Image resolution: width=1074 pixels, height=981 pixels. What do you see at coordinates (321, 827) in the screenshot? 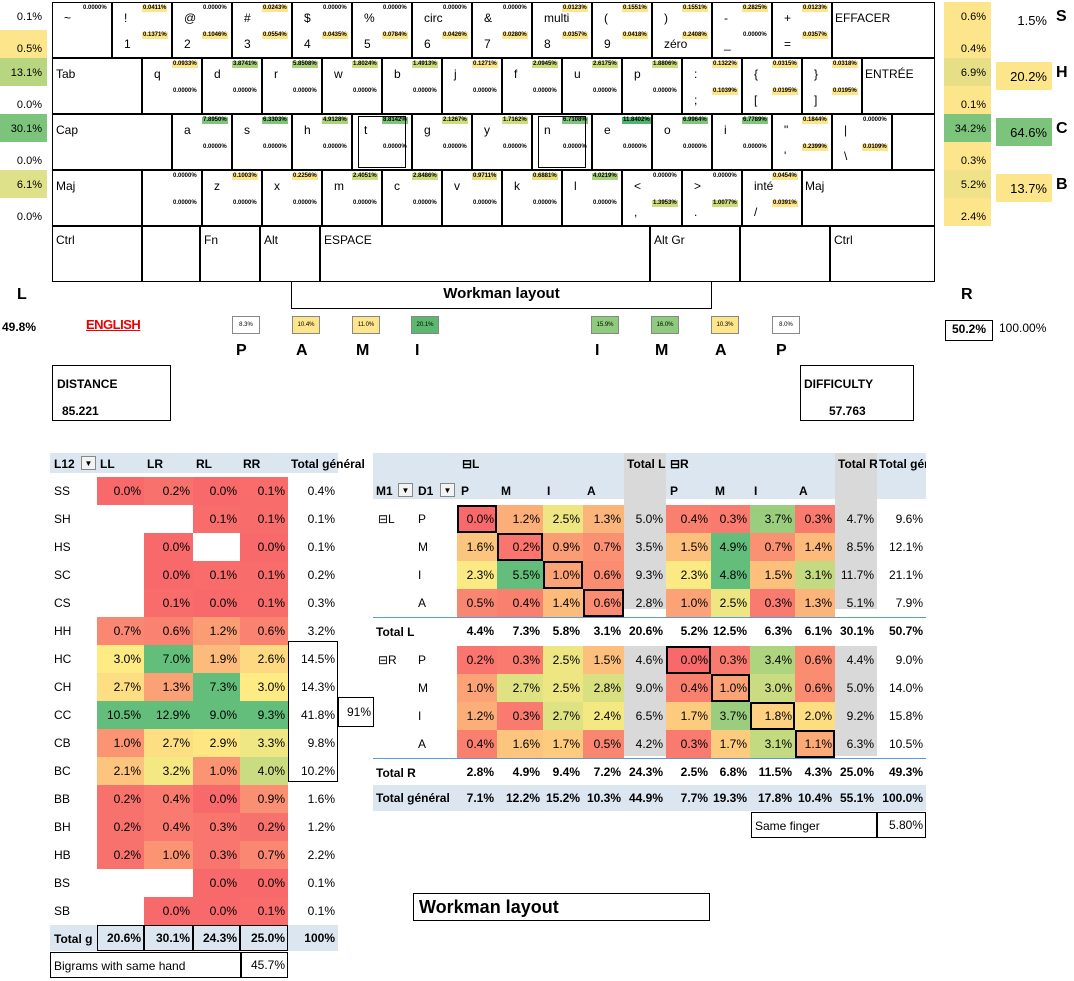
I see `pivot1-row-total: 1.2%` at bounding box center [321, 827].